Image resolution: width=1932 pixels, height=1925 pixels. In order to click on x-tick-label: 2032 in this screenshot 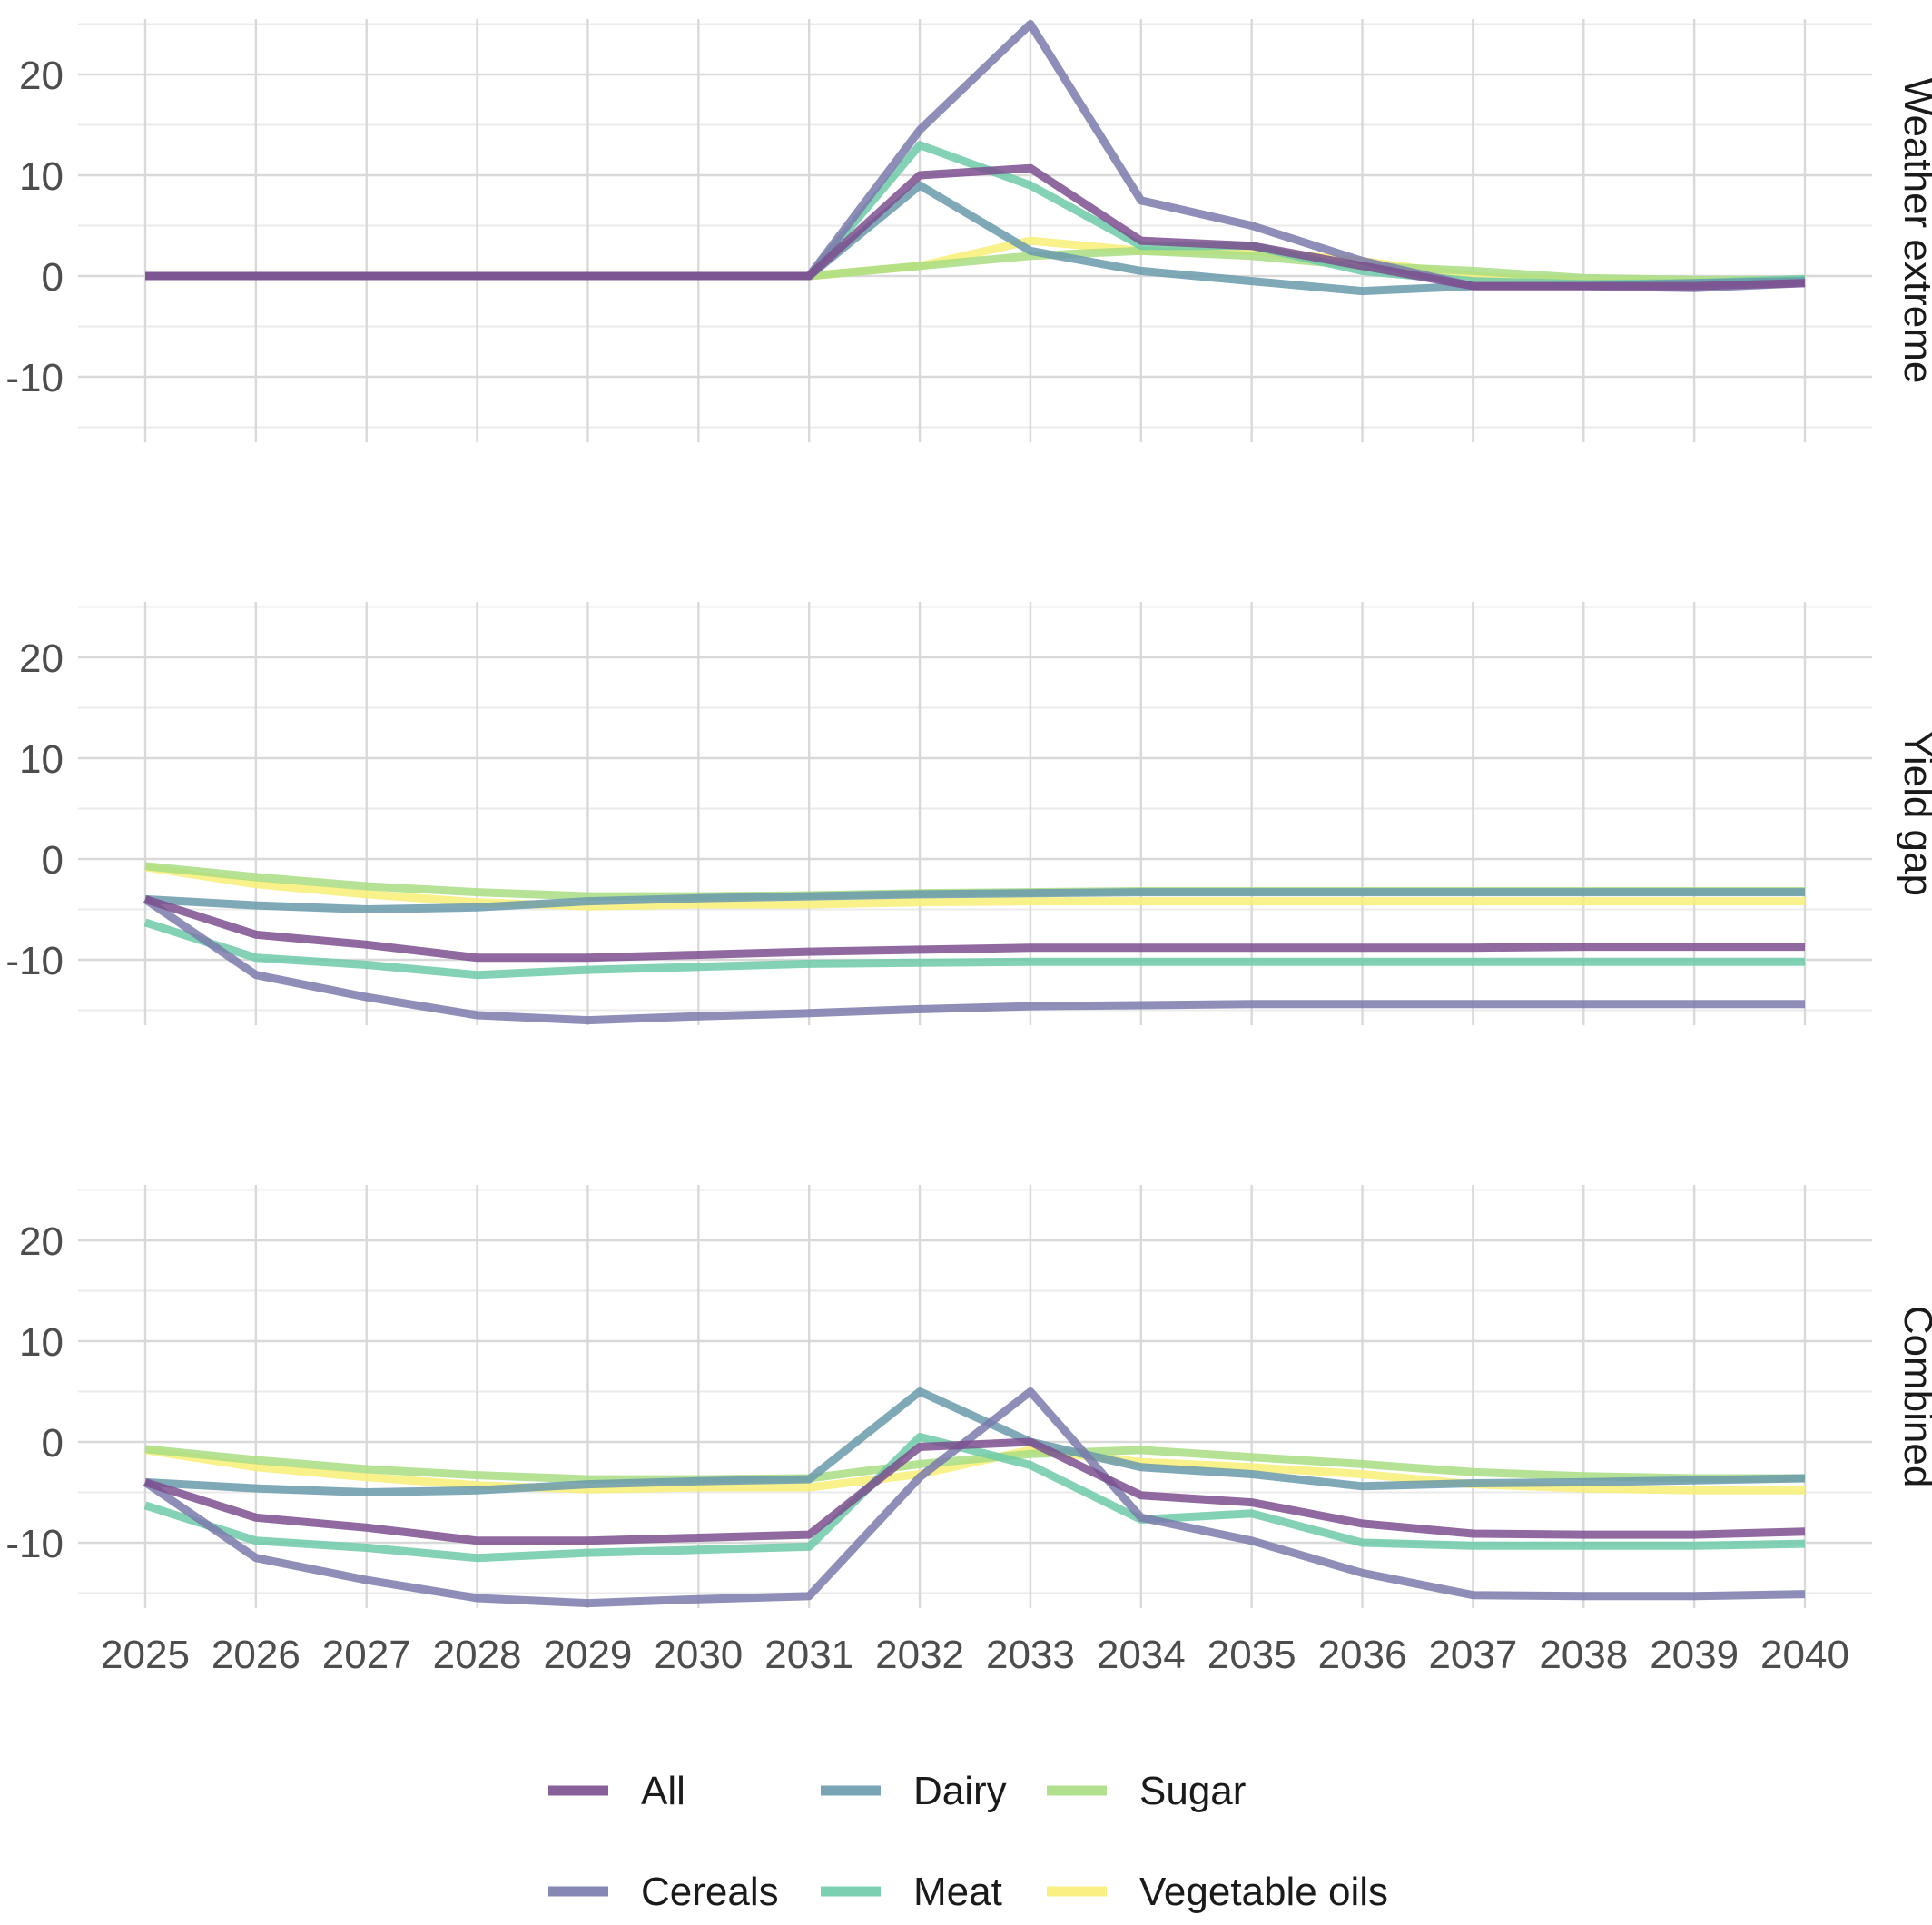, I will do `click(919, 1655)`.